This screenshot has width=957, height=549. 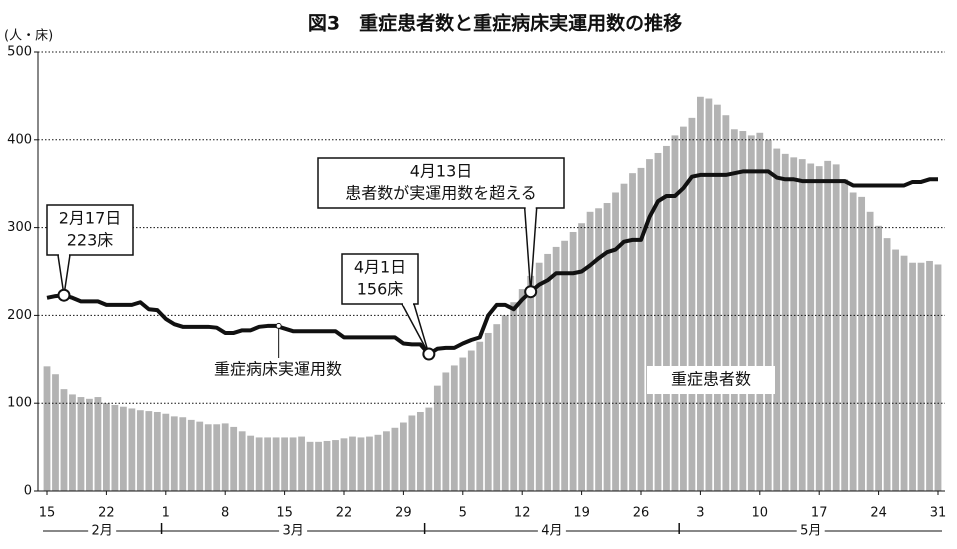 I want to click on annotation: 4月1日, so click(x=380, y=267).